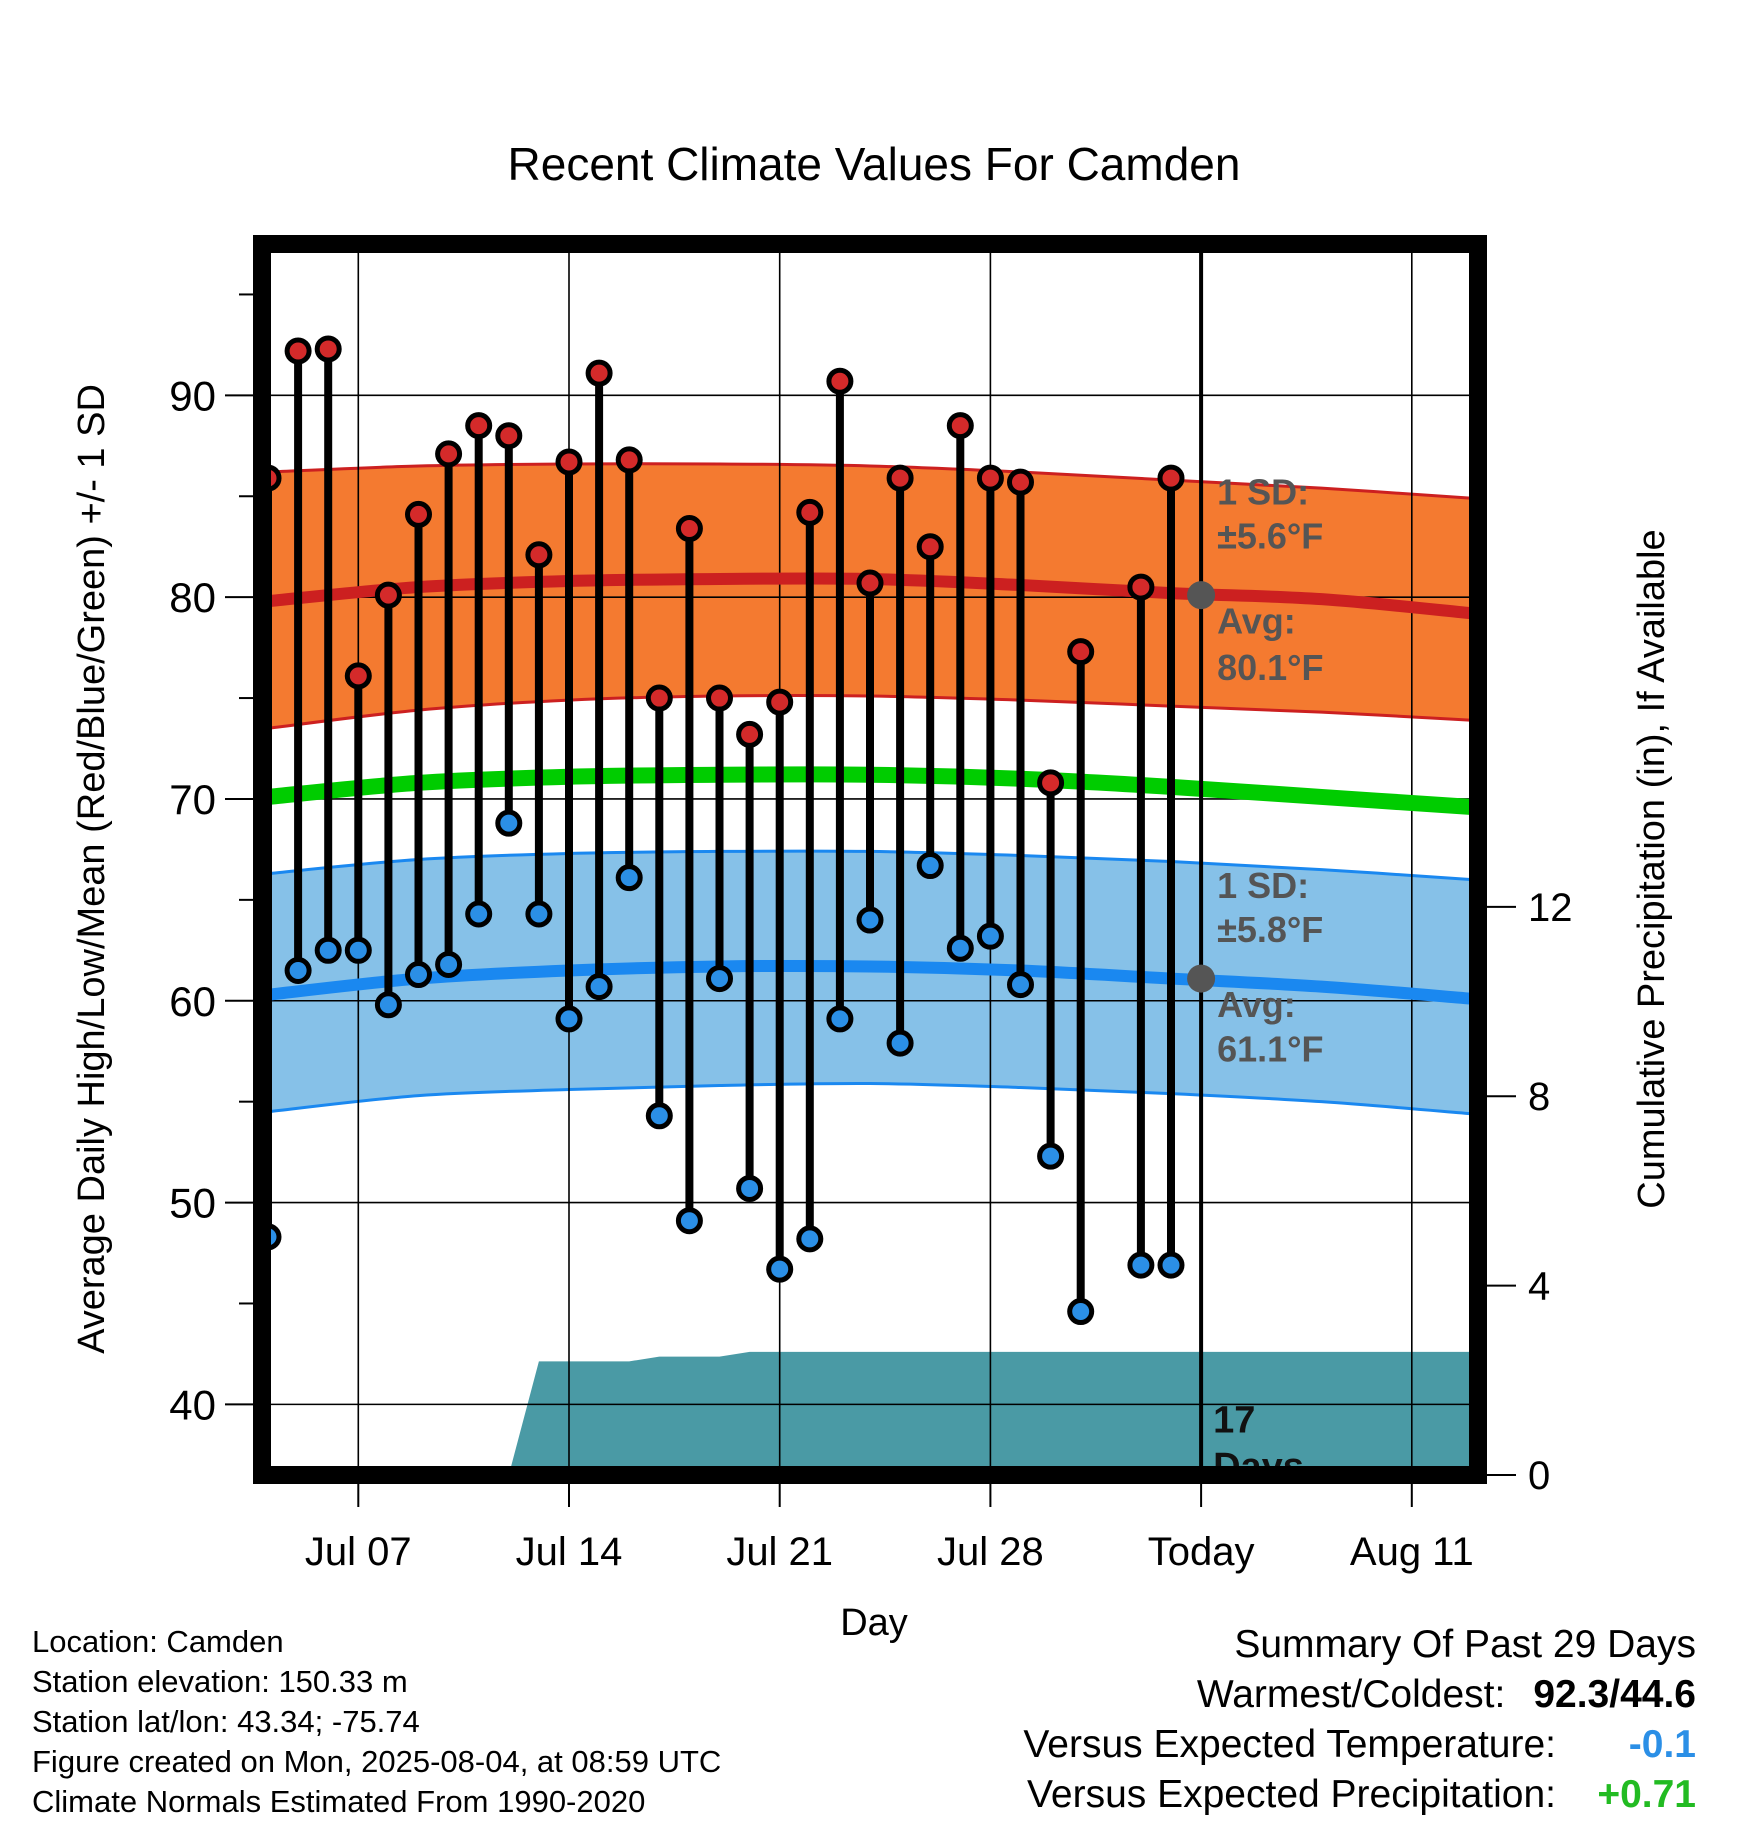  Describe the element at coordinates (1263, 885) in the screenshot. I see `low-sd-label: 1 SD:` at that location.